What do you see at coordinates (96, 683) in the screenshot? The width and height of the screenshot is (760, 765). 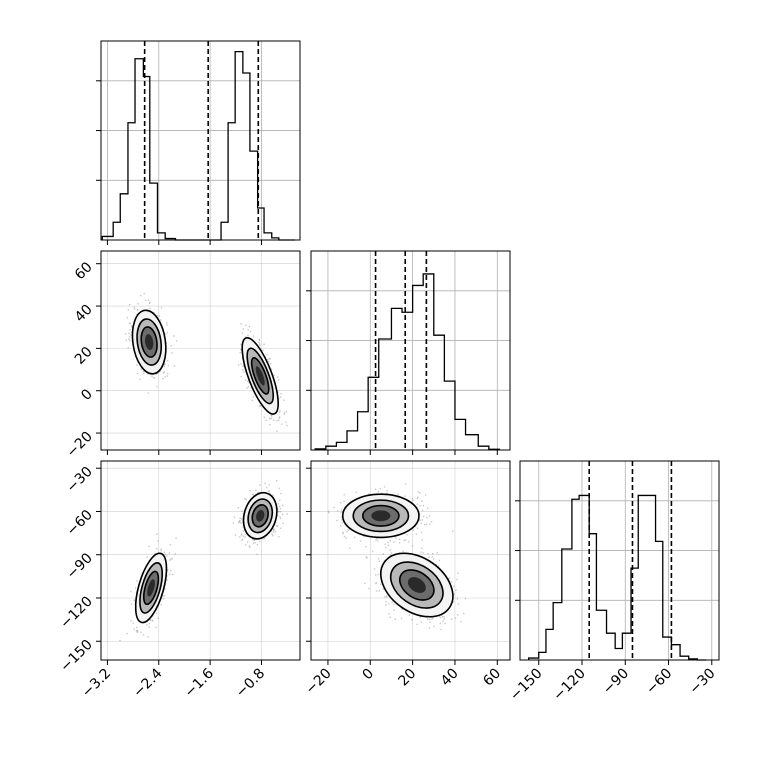 I see `xtick-label-p0-0: −3.2` at bounding box center [96, 683].